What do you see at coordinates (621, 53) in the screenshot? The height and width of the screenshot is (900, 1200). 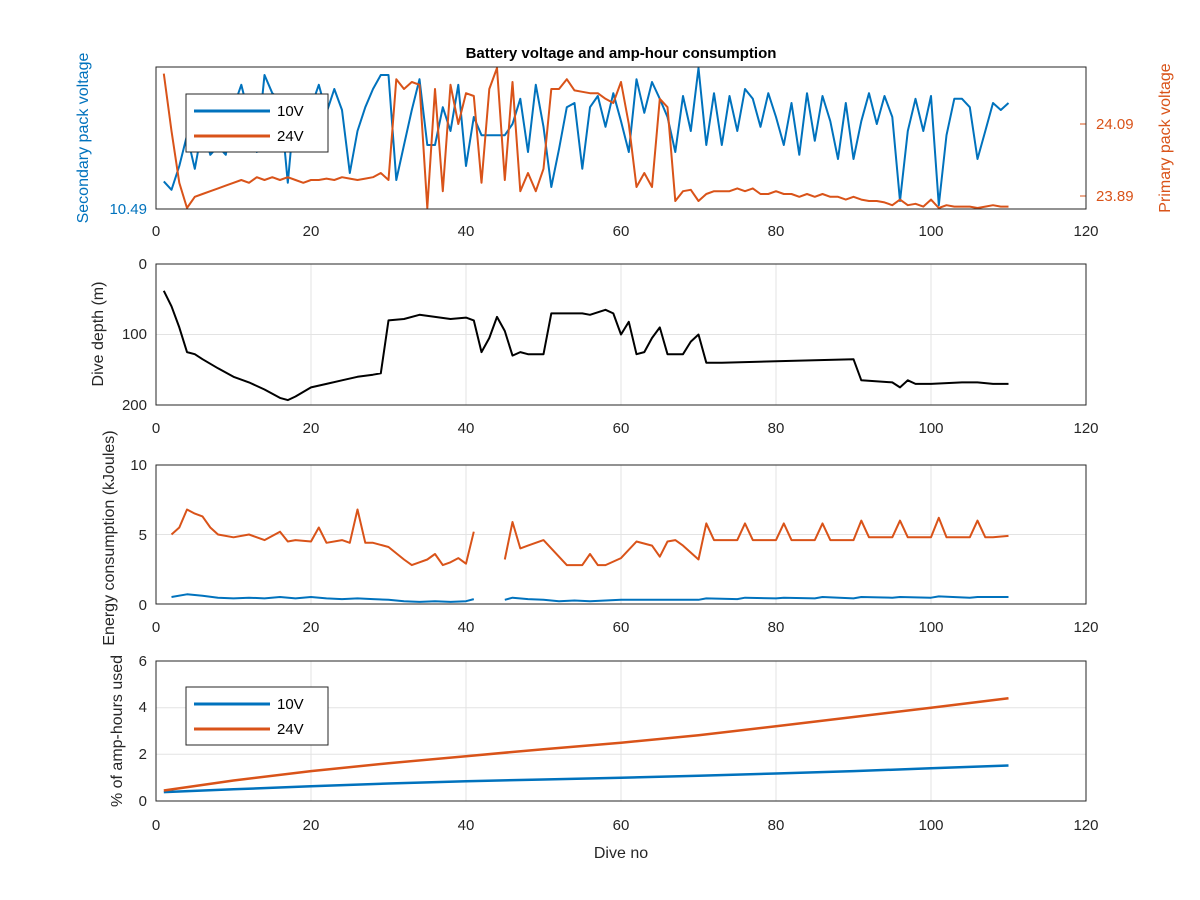 I see `figure-title: Battery voltage and amp-hour consumption` at bounding box center [621, 53].